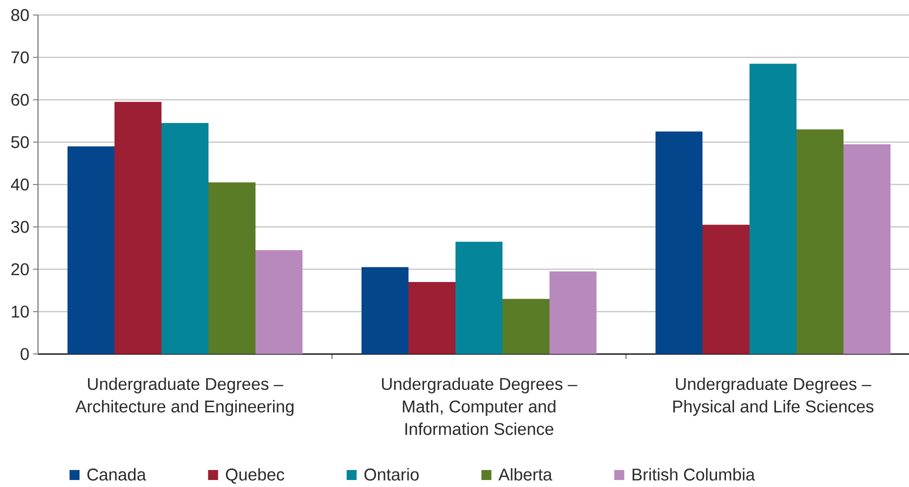  Describe the element at coordinates (20, 312) in the screenshot. I see `y-tick-label: 10` at that location.